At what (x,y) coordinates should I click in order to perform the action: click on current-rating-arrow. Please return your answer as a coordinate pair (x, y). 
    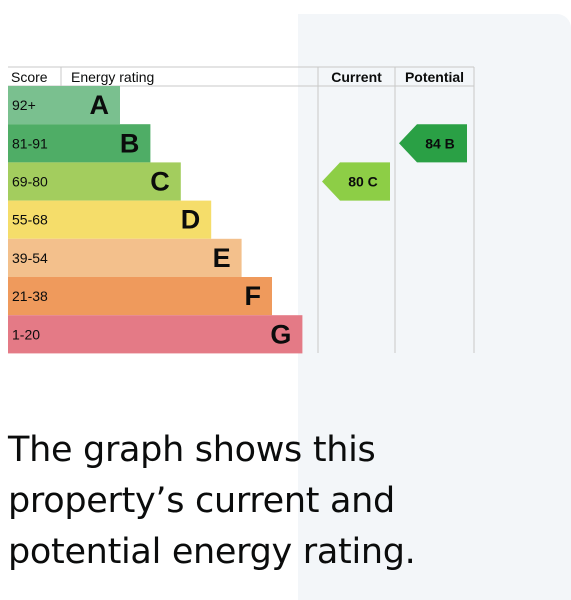
    Looking at the image, I should click on (356, 181).